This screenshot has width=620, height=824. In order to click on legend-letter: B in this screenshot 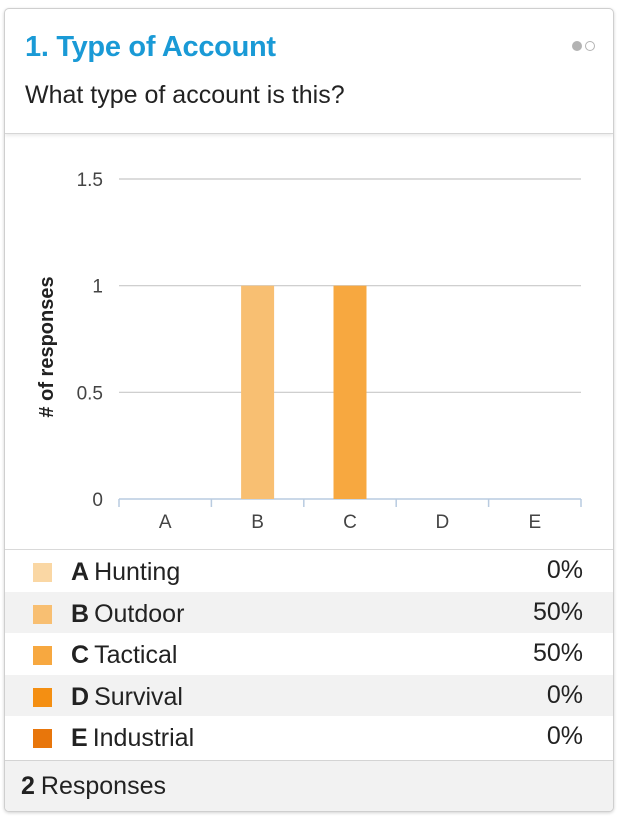, I will do `click(80, 613)`.